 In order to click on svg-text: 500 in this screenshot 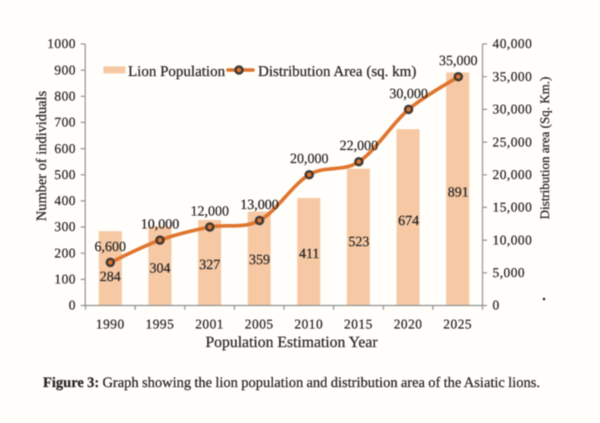, I will do `click(65, 174)`.